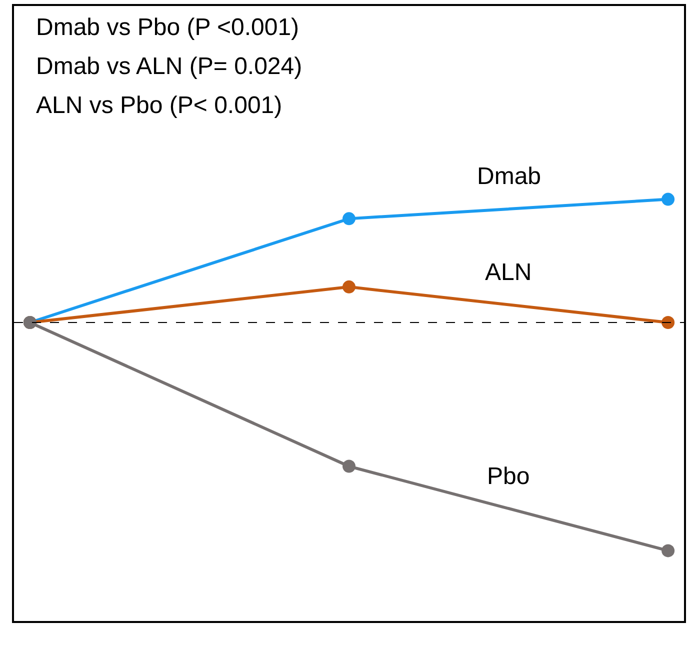 This screenshot has height=651, width=698. Describe the element at coordinates (159, 105) in the screenshot. I see `text: ALN vs Pbo (P< 0.001)` at that location.